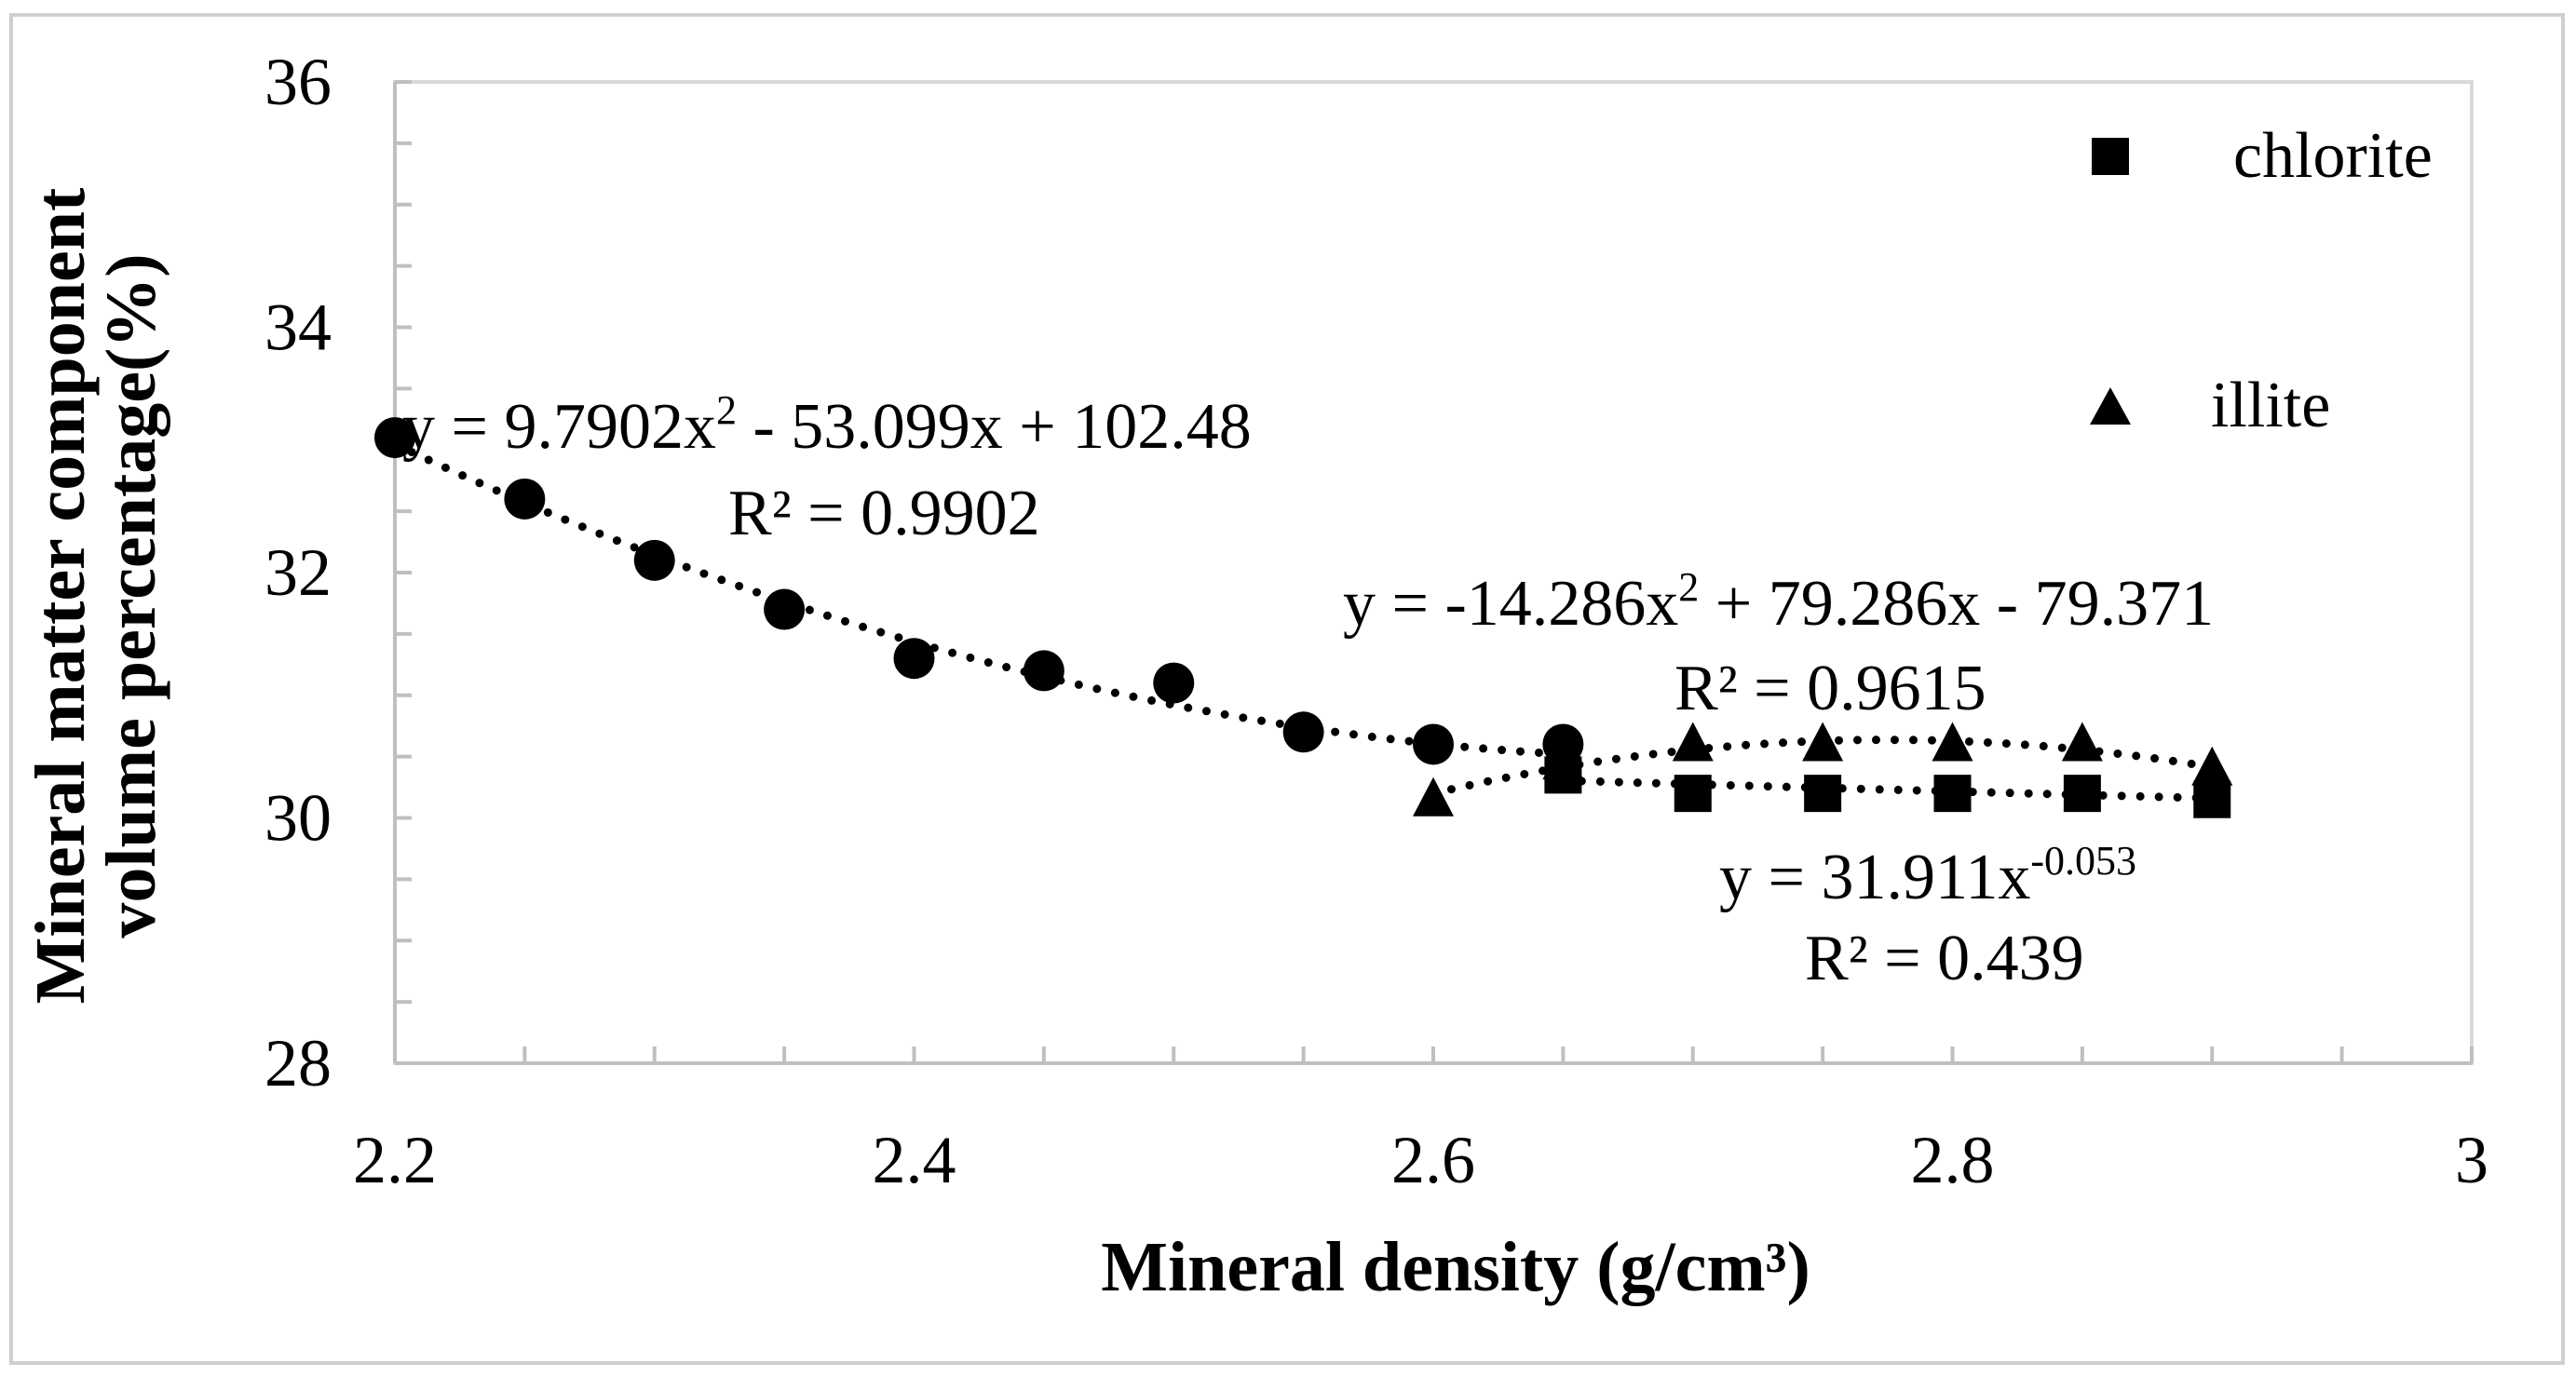 Image resolution: width=2576 pixels, height=1377 pixels. What do you see at coordinates (298, 818) in the screenshot?
I see `y-tick-label: 30` at bounding box center [298, 818].